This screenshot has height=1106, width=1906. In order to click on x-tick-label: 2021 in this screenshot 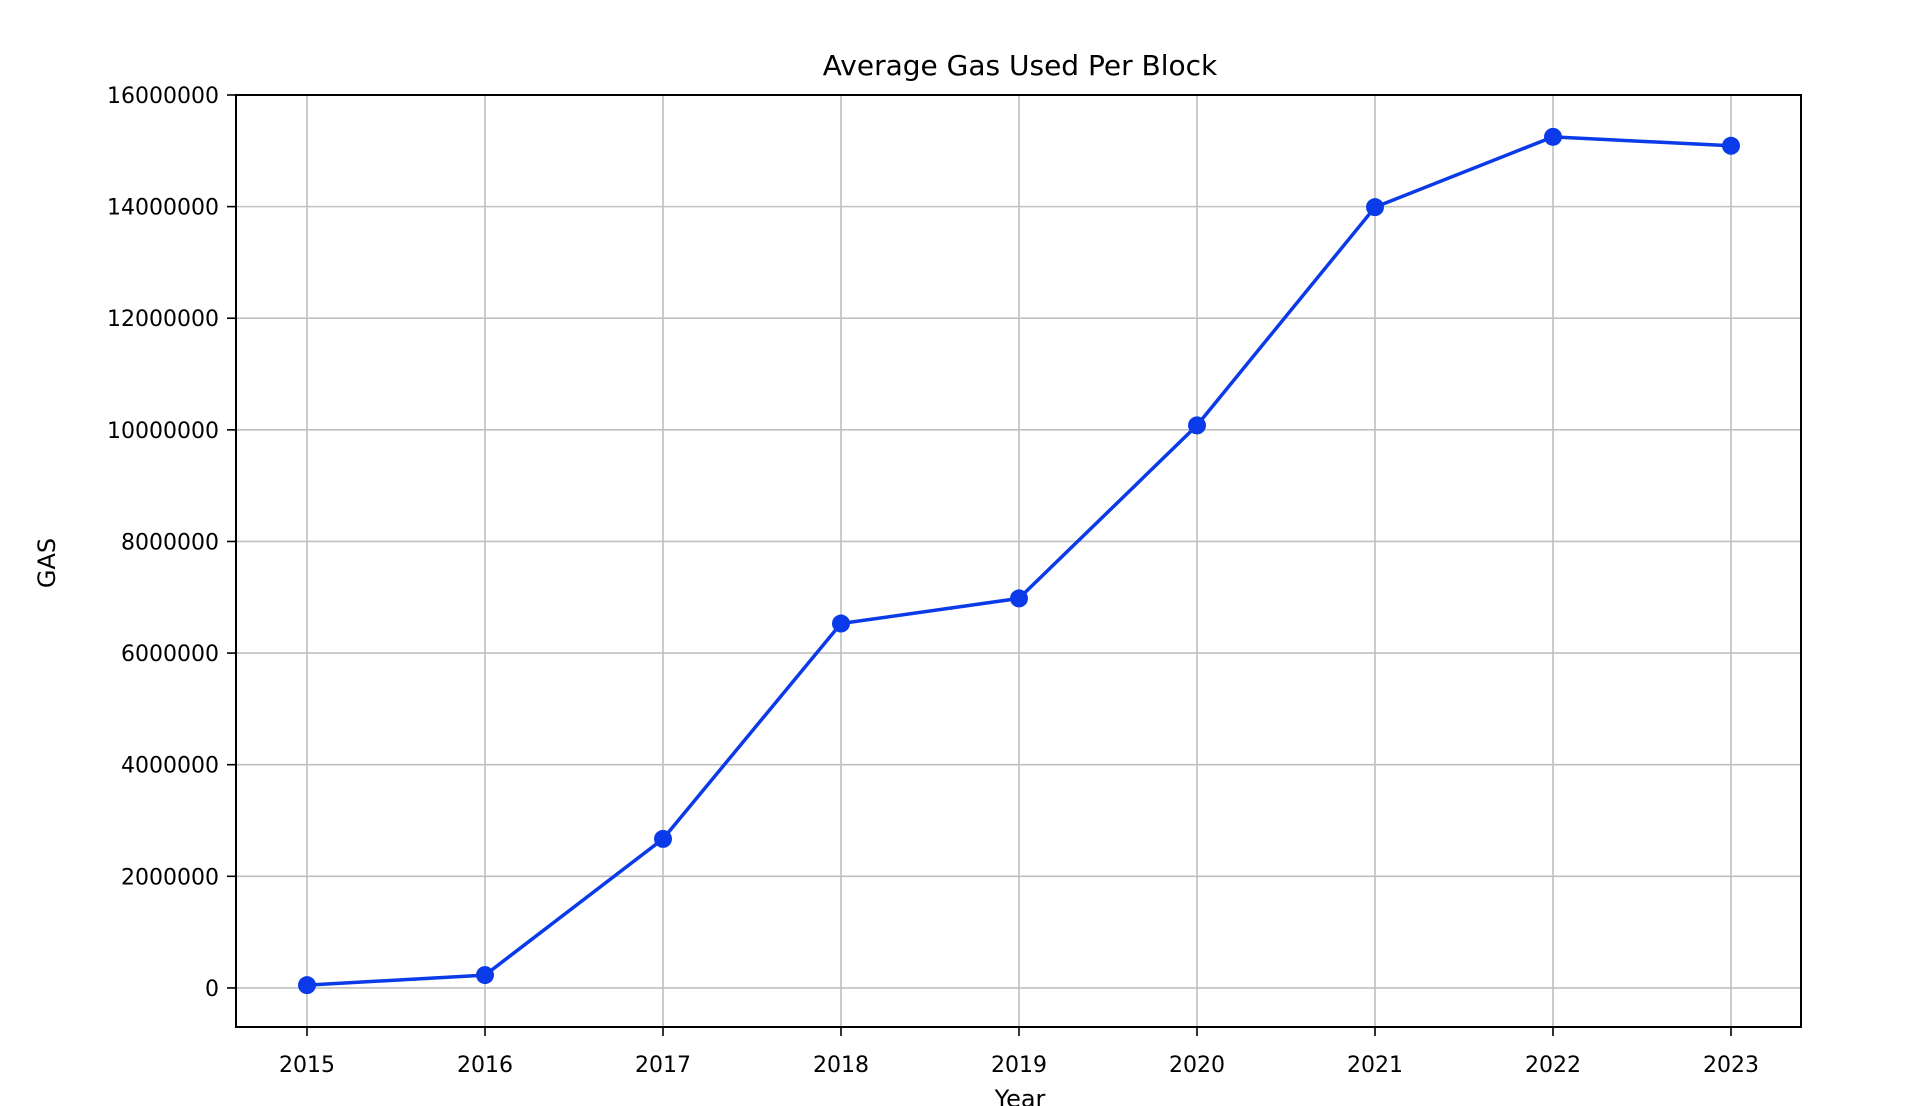, I will do `click(1375, 1065)`.